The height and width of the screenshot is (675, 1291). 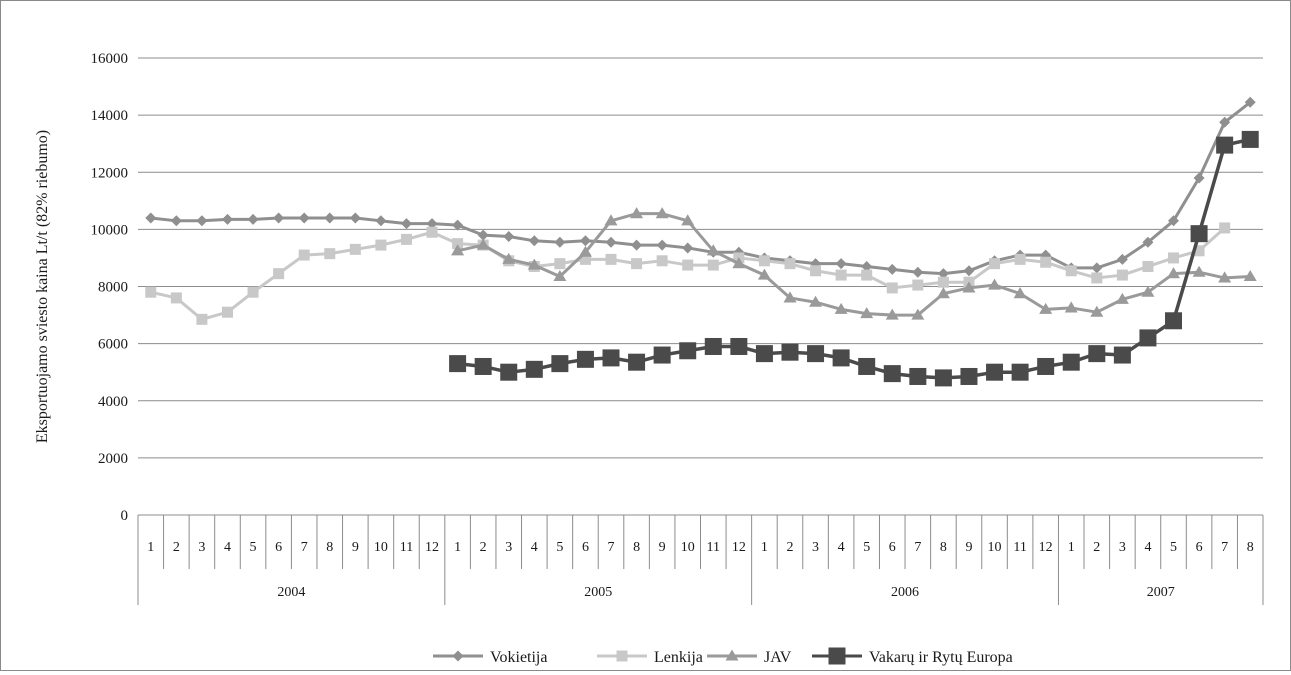 I want to click on x-month-label: 7, so click(x=611, y=547).